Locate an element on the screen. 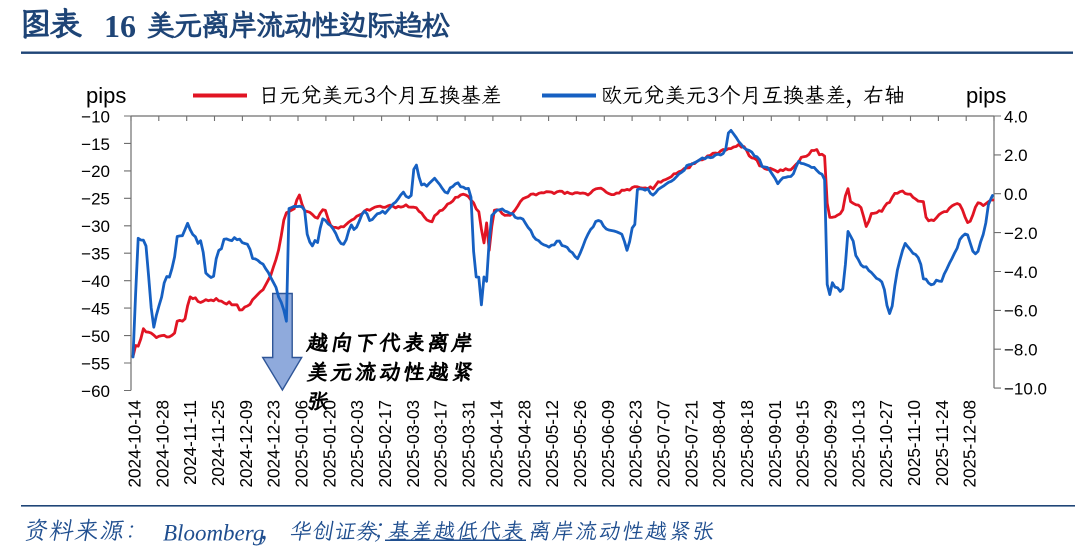  svg-text: −10.0 is located at coordinates (1025, 388).